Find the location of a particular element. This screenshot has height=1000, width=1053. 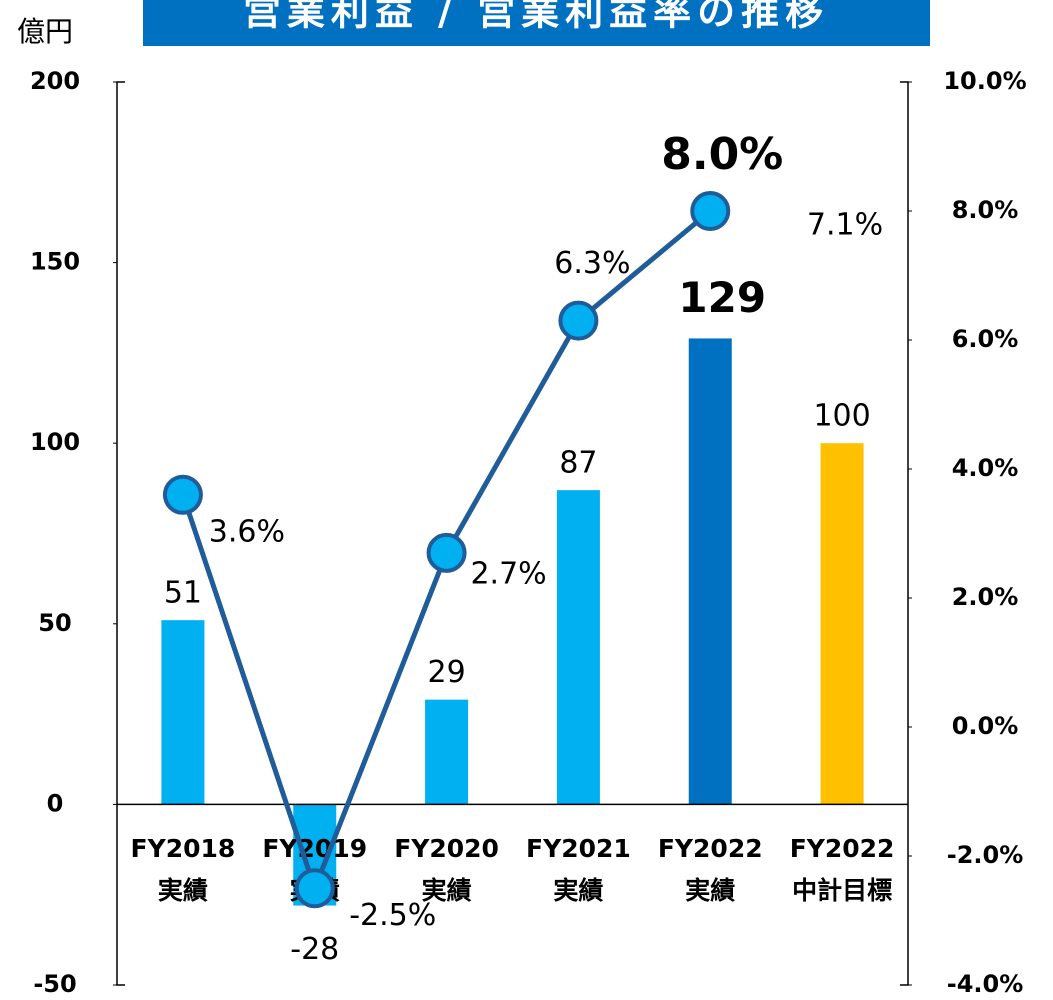

y2-axis is located at coordinates (904, 533).